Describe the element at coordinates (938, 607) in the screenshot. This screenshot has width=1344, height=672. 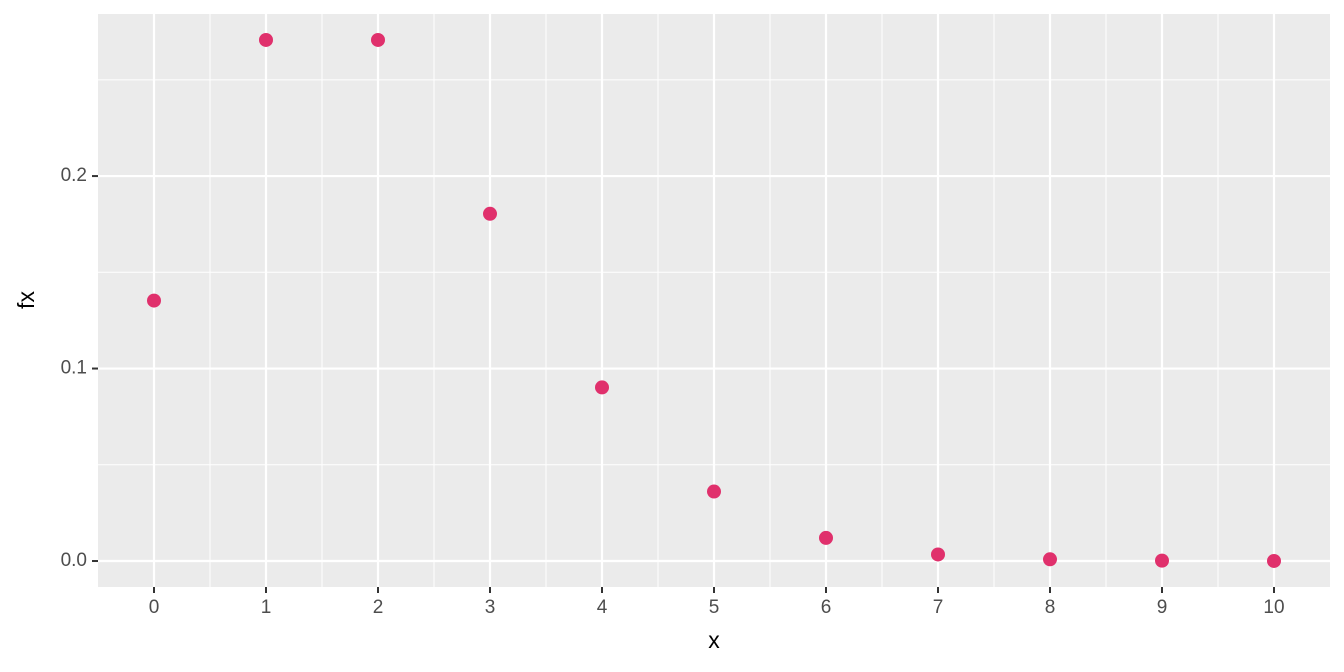
I see `x-tick-label: 7` at that location.